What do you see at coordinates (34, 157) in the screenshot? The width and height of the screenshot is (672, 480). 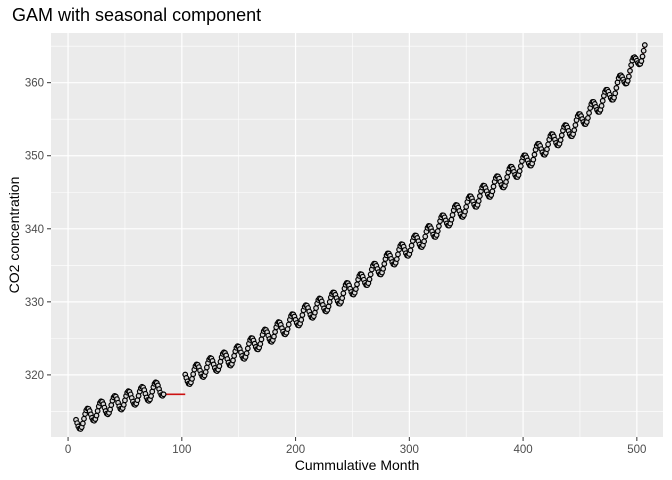 I see `y-tick-label: 350` at bounding box center [34, 157].